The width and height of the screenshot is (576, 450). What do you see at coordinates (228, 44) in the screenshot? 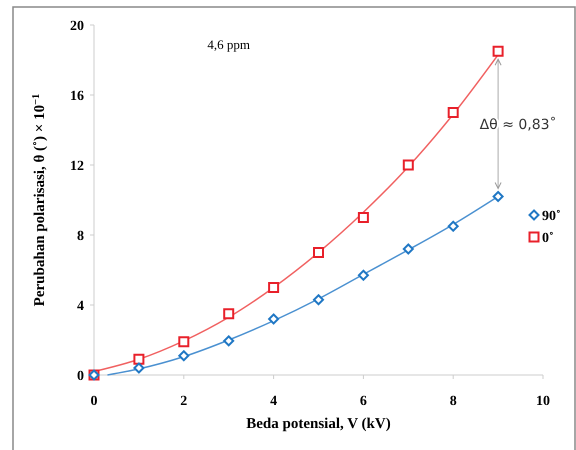
I see `annotation: 4,6 ppm` at bounding box center [228, 44].